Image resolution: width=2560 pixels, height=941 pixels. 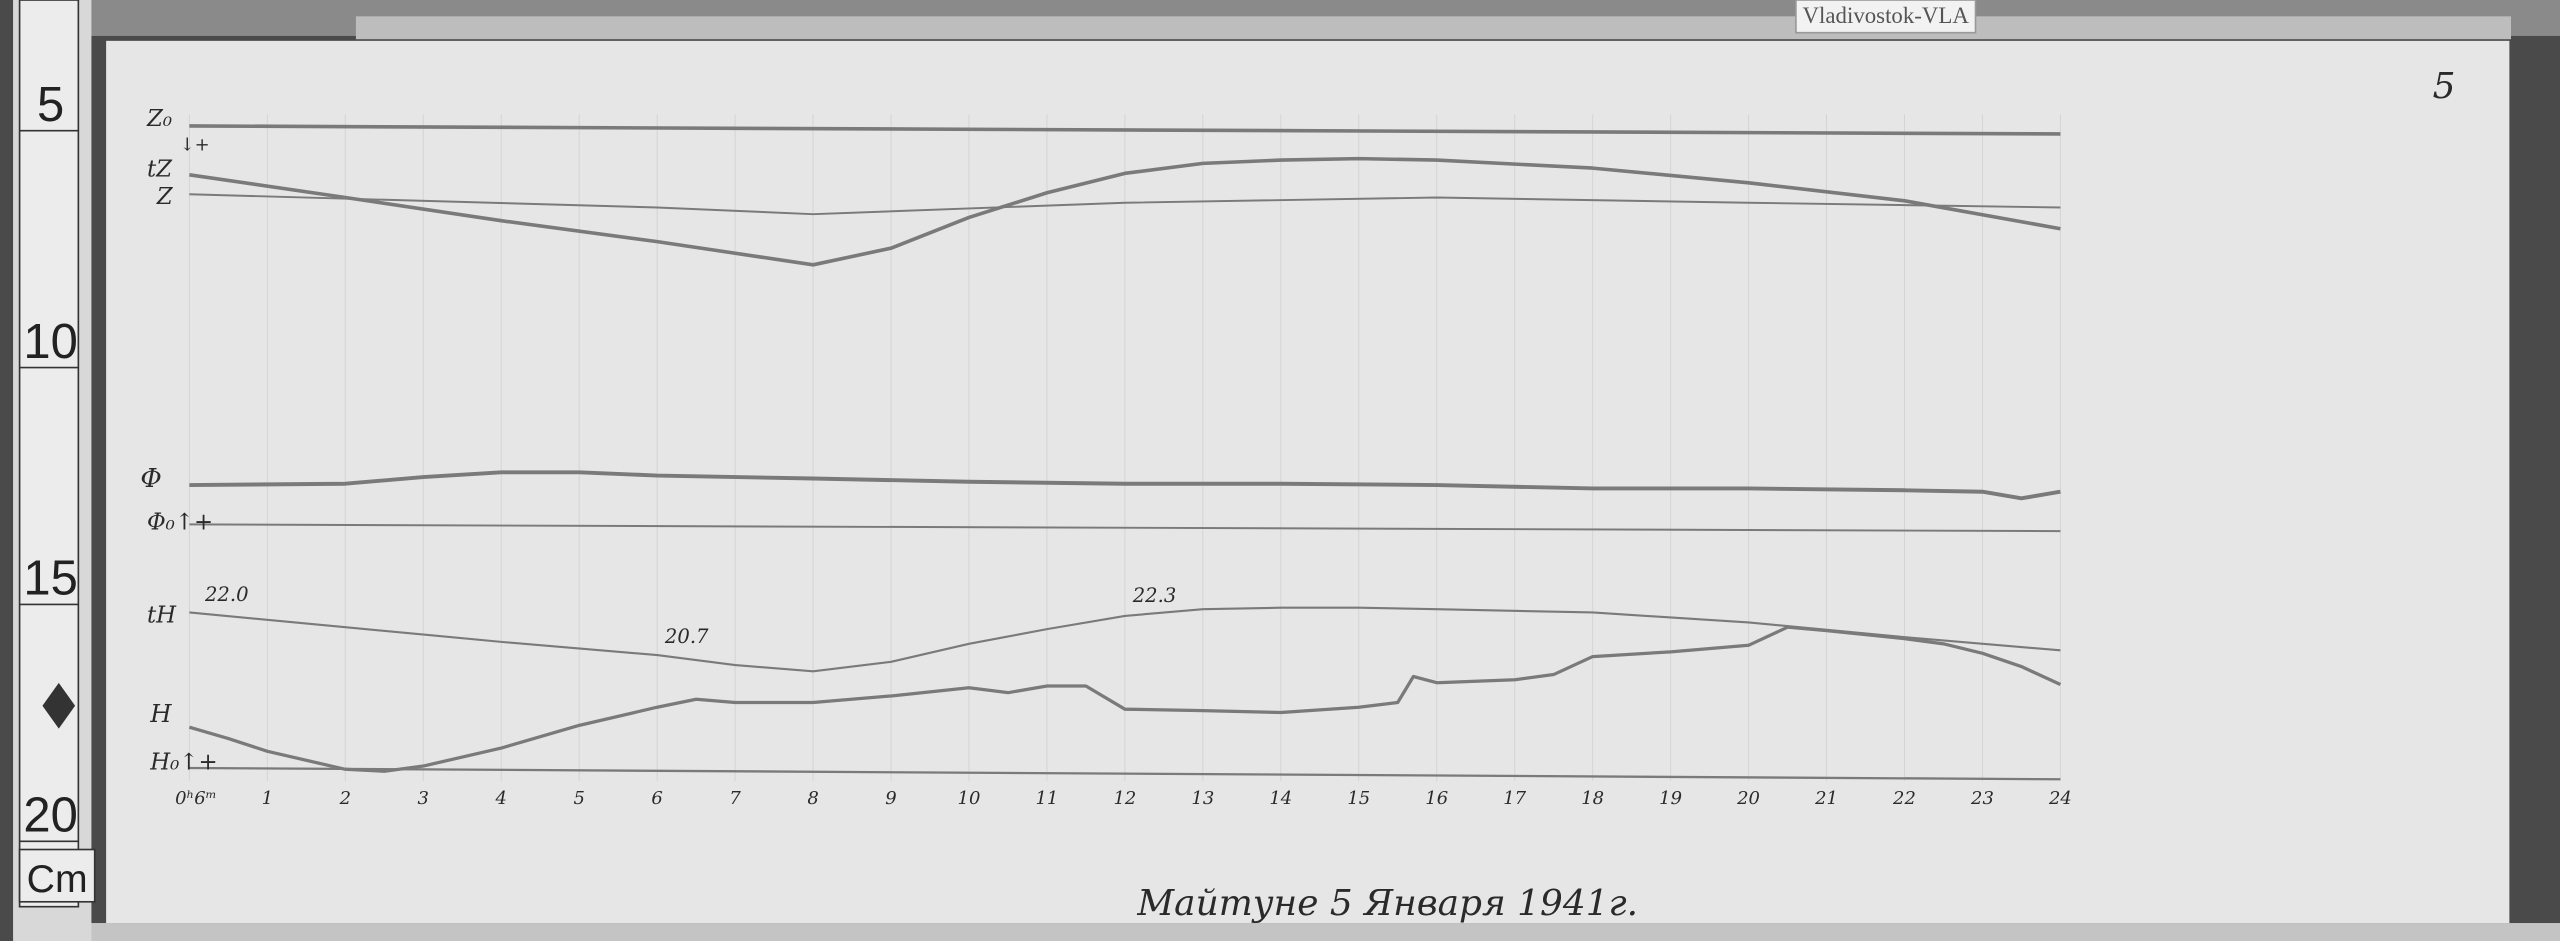 What do you see at coordinates (686, 636) in the screenshot?
I see `th-annotation: 20.7` at bounding box center [686, 636].